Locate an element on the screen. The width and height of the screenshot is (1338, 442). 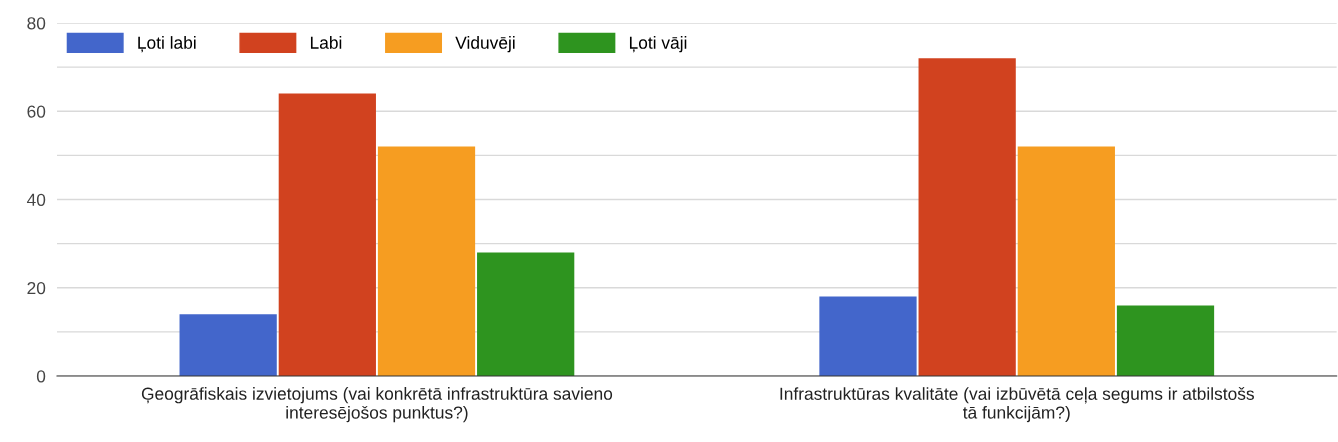
y-tick-label: 60 is located at coordinates (36, 111).